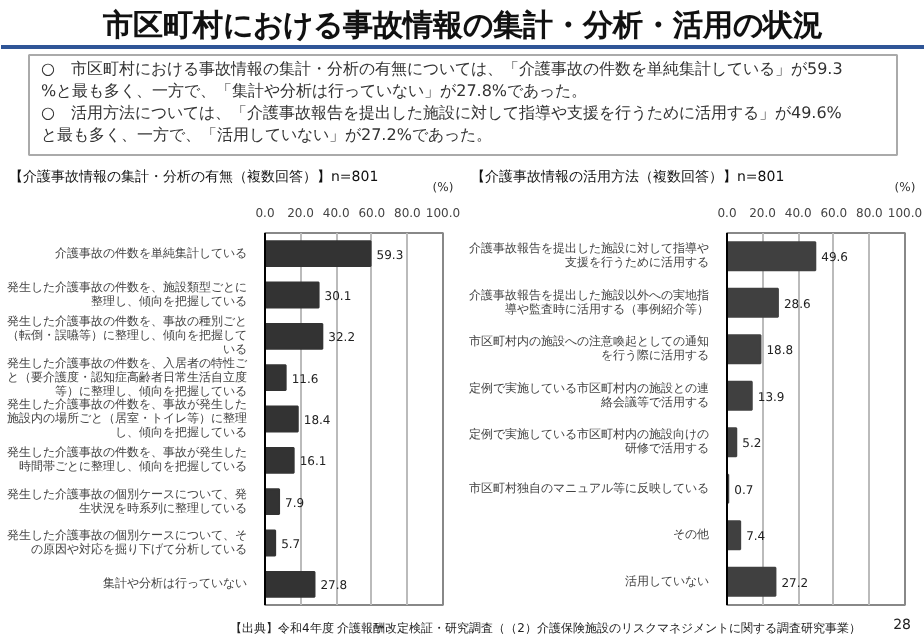  What do you see at coordinates (442, 80) in the screenshot?
I see `text: ○ 市区町村における事故情報の集計・分析の有無については、「介護事故の件数を単純集計している」が59.3%と最も多く、一方で、「集計や分析は行っていない」が27.8%であった。` at bounding box center [442, 80].